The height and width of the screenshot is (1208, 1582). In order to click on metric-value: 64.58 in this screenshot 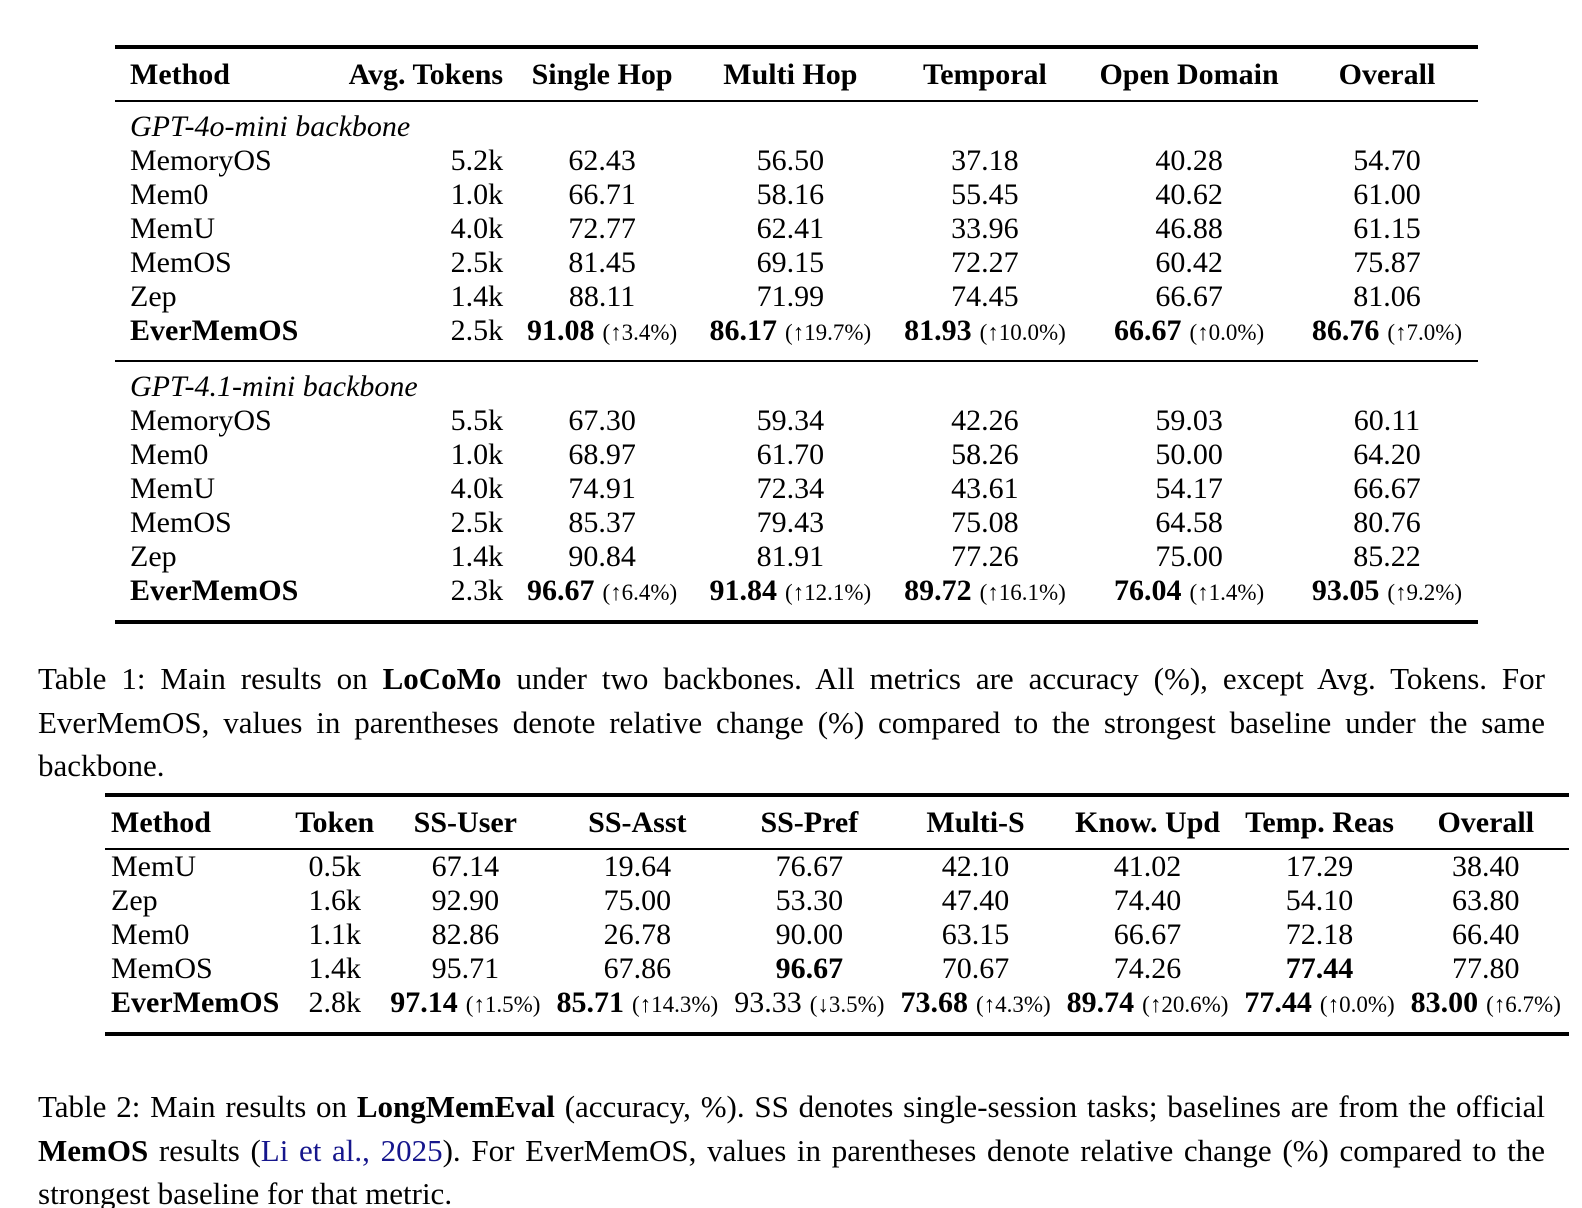, I will do `click(1189, 522)`.